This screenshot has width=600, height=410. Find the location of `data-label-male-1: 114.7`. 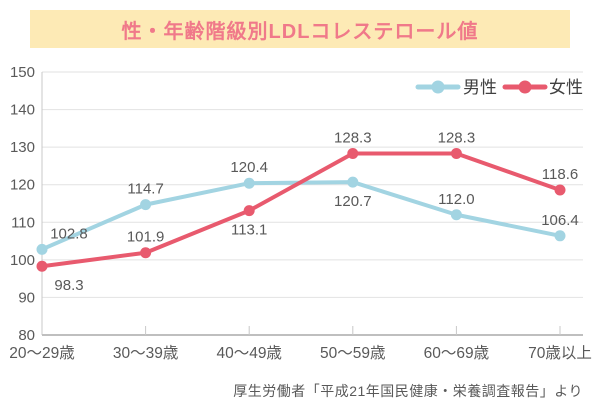

data-label-male-1: 114.7 is located at coordinates (145, 189).